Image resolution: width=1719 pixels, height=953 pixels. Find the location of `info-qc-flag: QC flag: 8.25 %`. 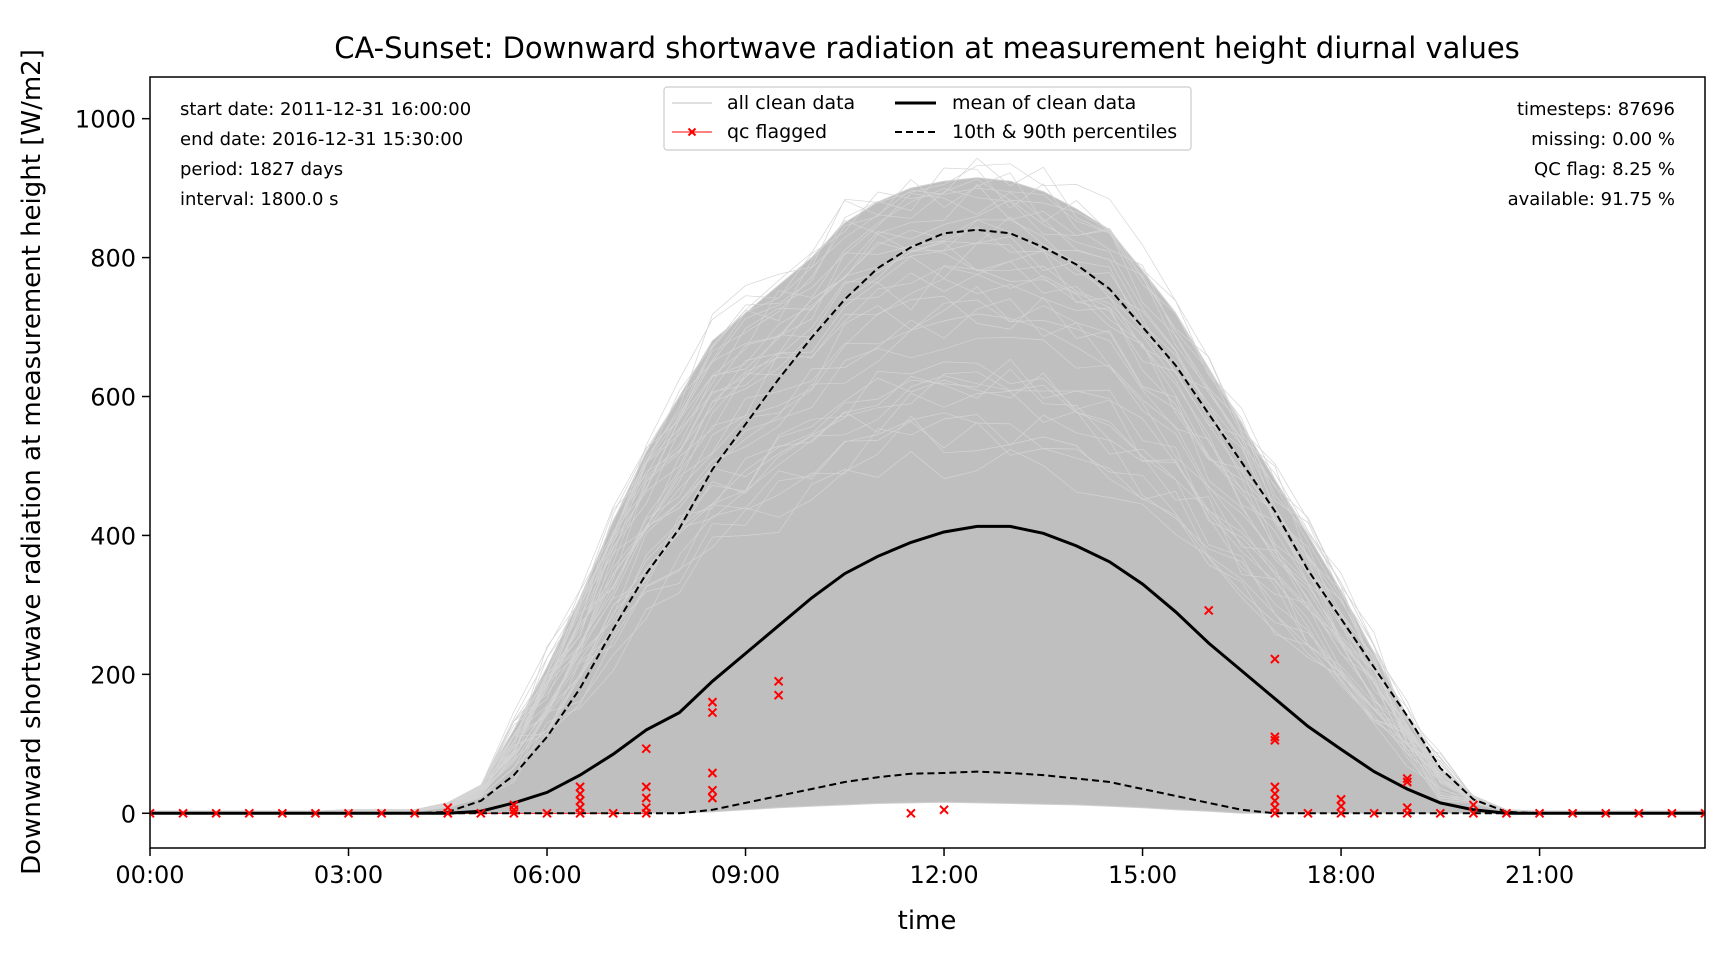

info-qc-flag: QC flag: 8.25 % is located at coordinates (1604, 169).